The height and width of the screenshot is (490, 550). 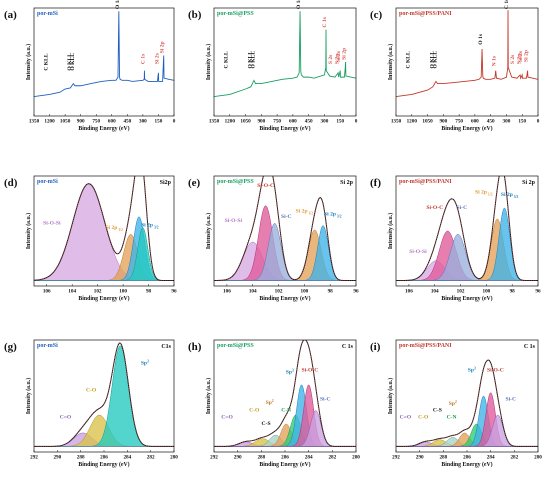 I want to click on peak-annotation: C=O, so click(x=406, y=417).